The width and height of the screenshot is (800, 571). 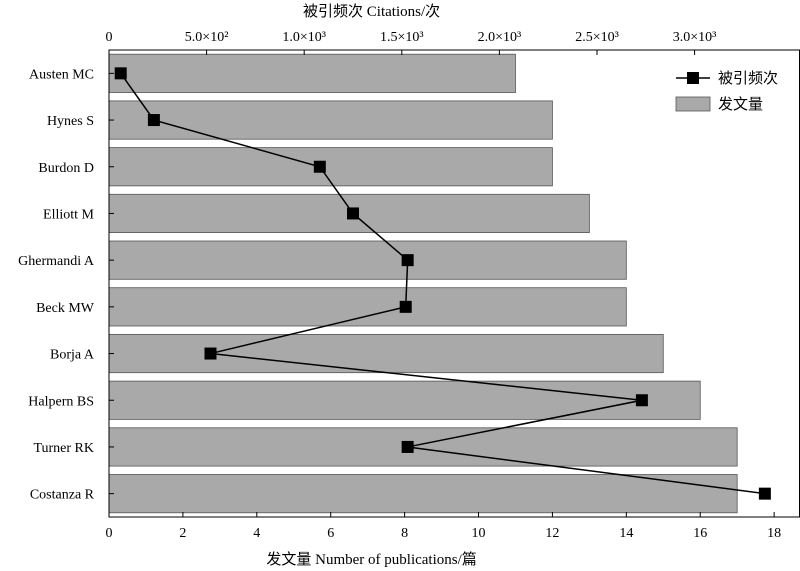 What do you see at coordinates (402, 37) in the screenshot?
I see `top-tick-label: 1.5×10³` at bounding box center [402, 37].